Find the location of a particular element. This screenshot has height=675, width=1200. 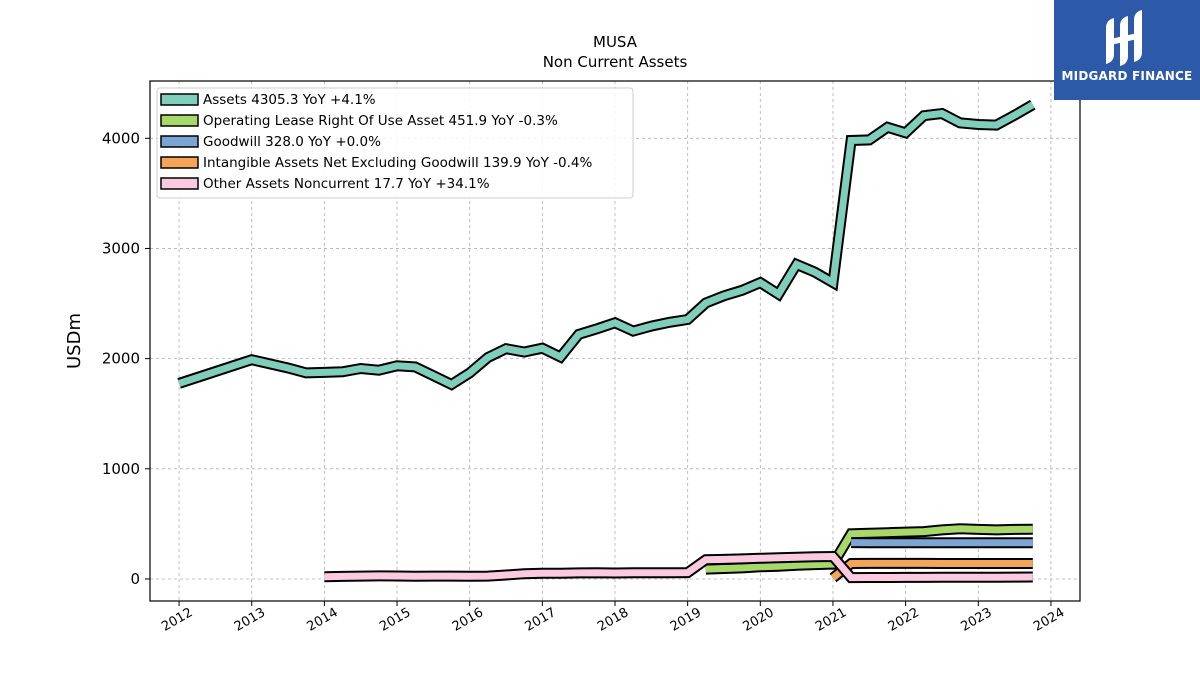

series-intangible-assets-net is located at coordinates (931, 570).